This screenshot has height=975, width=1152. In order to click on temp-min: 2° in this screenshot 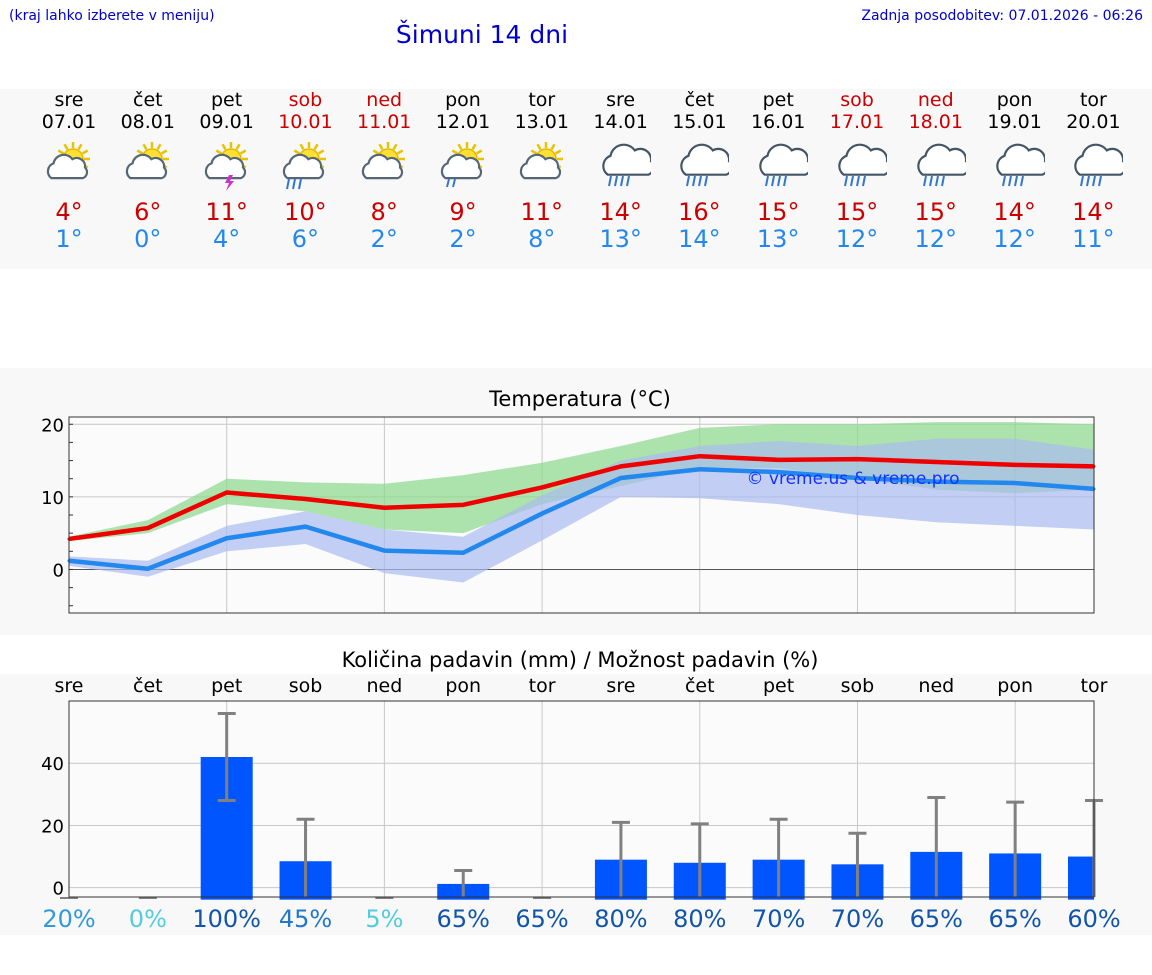, I will do `click(384, 239)`.